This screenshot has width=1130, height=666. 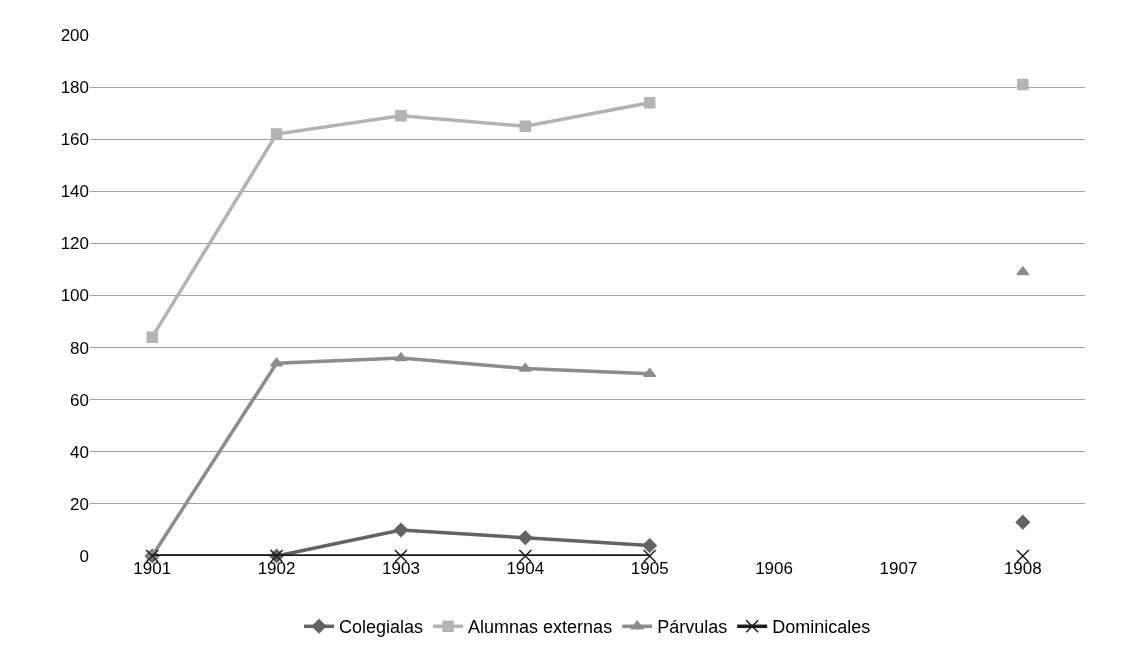 What do you see at coordinates (381, 627) in the screenshot?
I see `legend-label: Colegialas` at bounding box center [381, 627].